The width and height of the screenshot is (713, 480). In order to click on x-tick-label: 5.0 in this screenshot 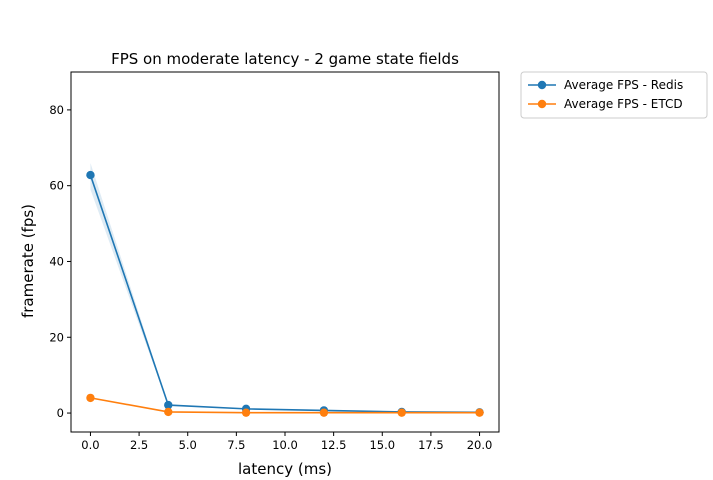, I will do `click(188, 445)`.